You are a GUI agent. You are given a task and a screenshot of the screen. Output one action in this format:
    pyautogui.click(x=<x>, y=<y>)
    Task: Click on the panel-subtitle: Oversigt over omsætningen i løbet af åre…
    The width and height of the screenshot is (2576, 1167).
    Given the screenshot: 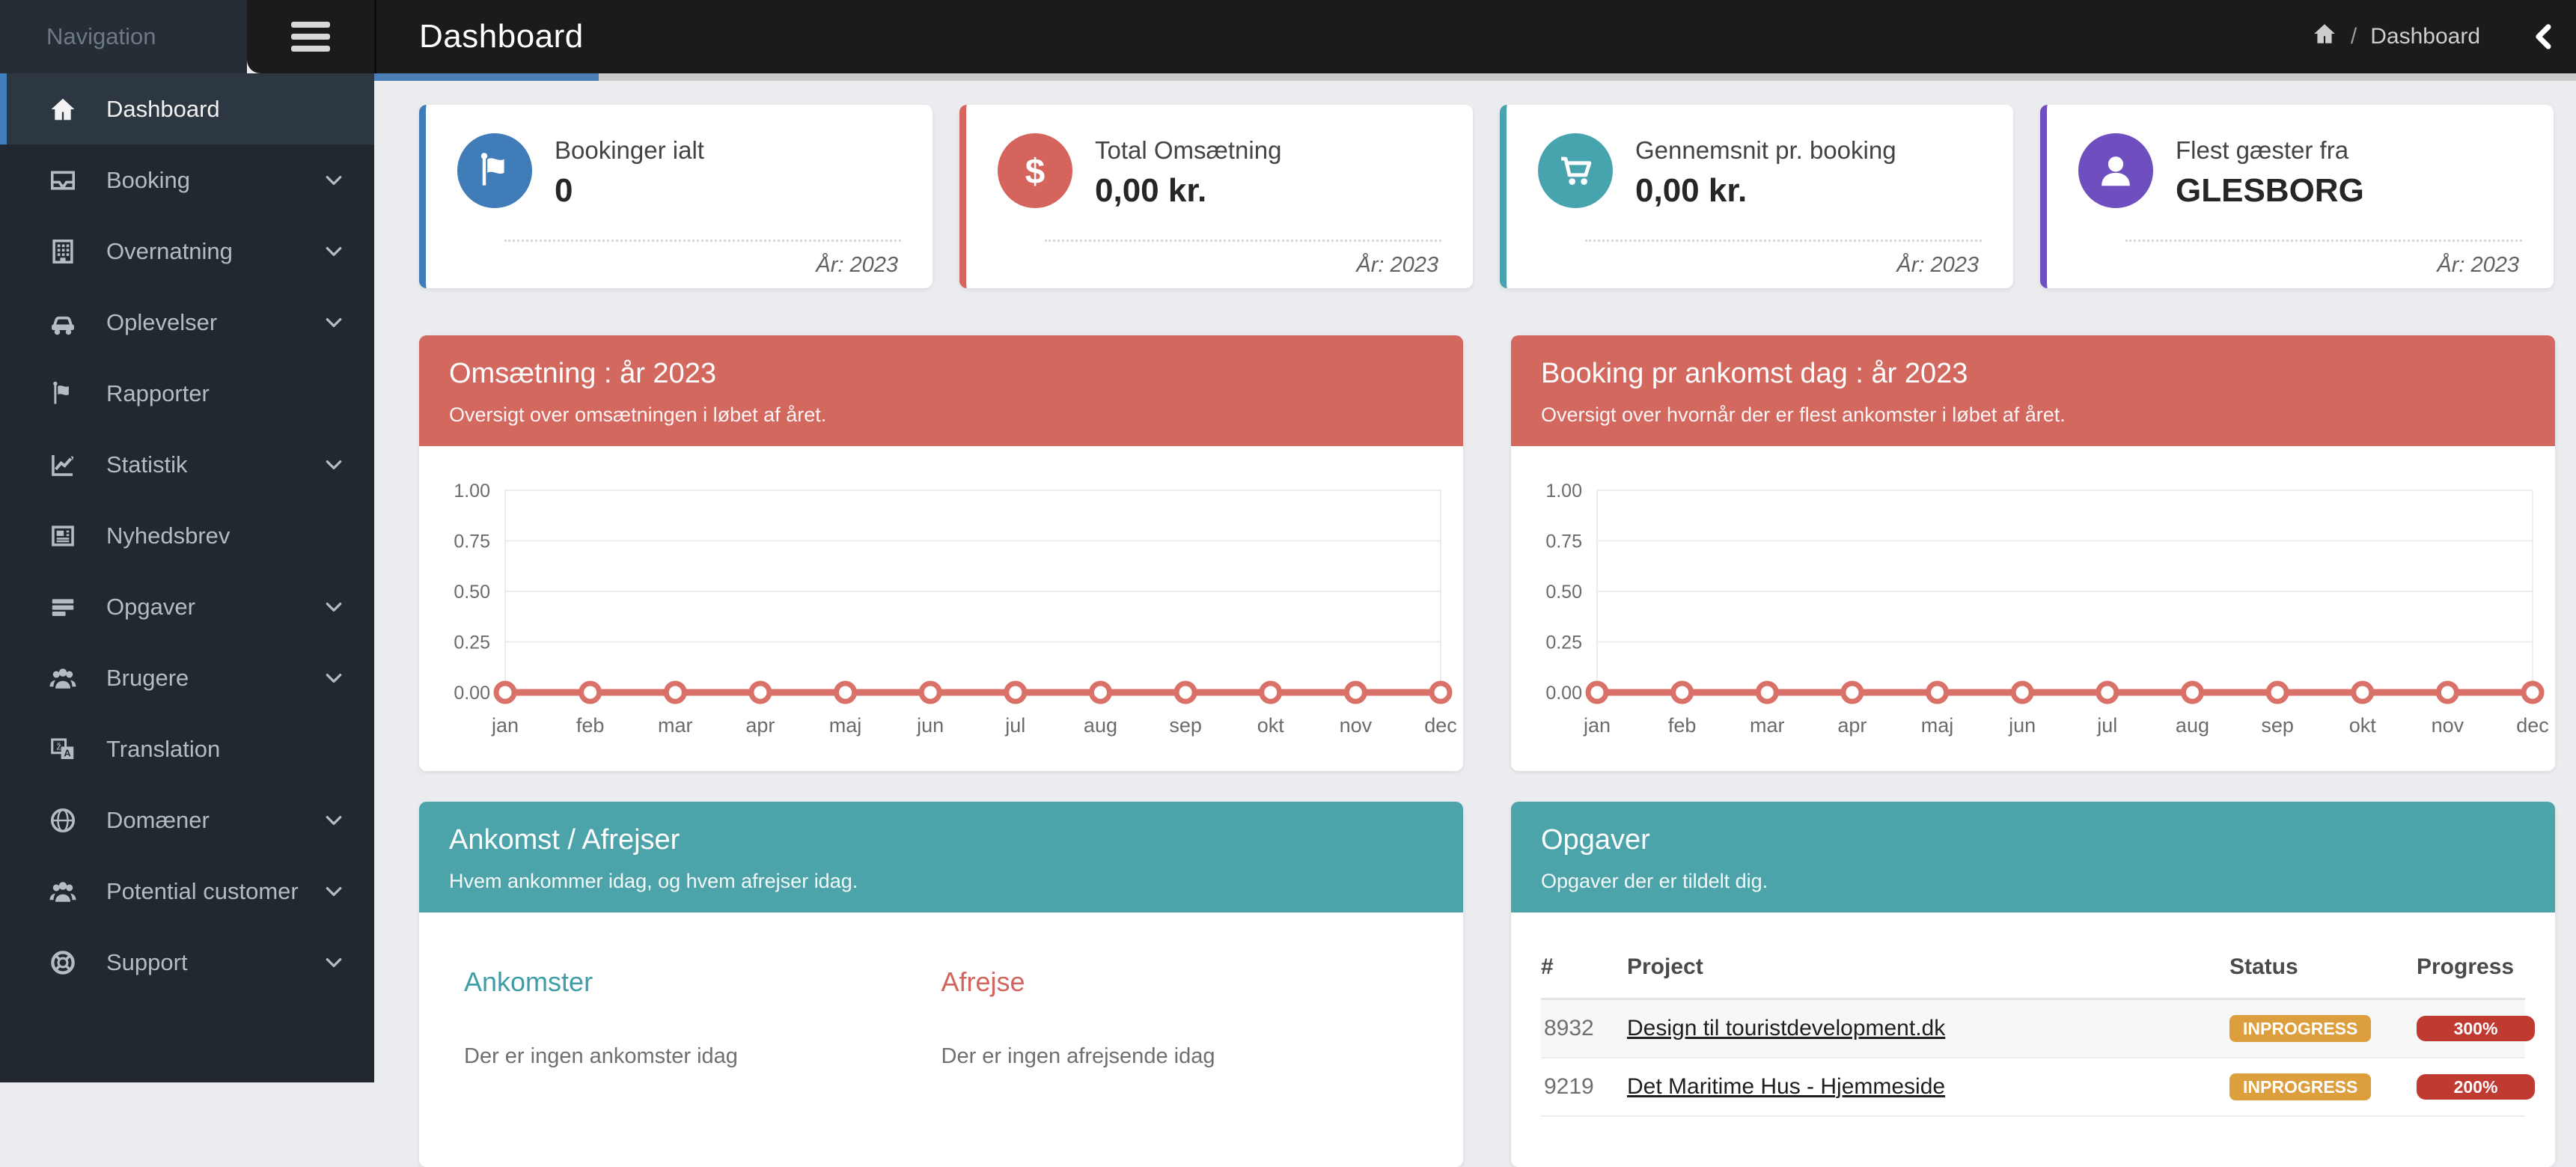 What is the action you would take?
    pyautogui.click(x=638, y=415)
    